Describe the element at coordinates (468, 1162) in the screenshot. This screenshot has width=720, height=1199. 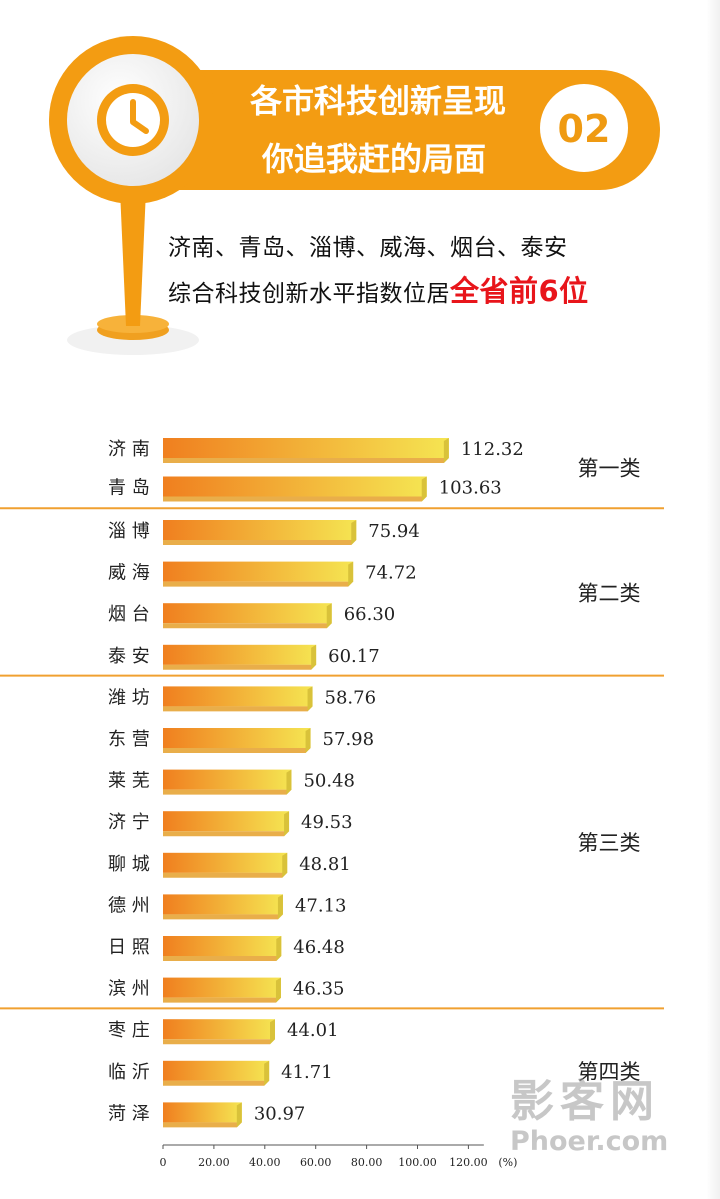
I see `x-tick-label: 120.00` at that location.